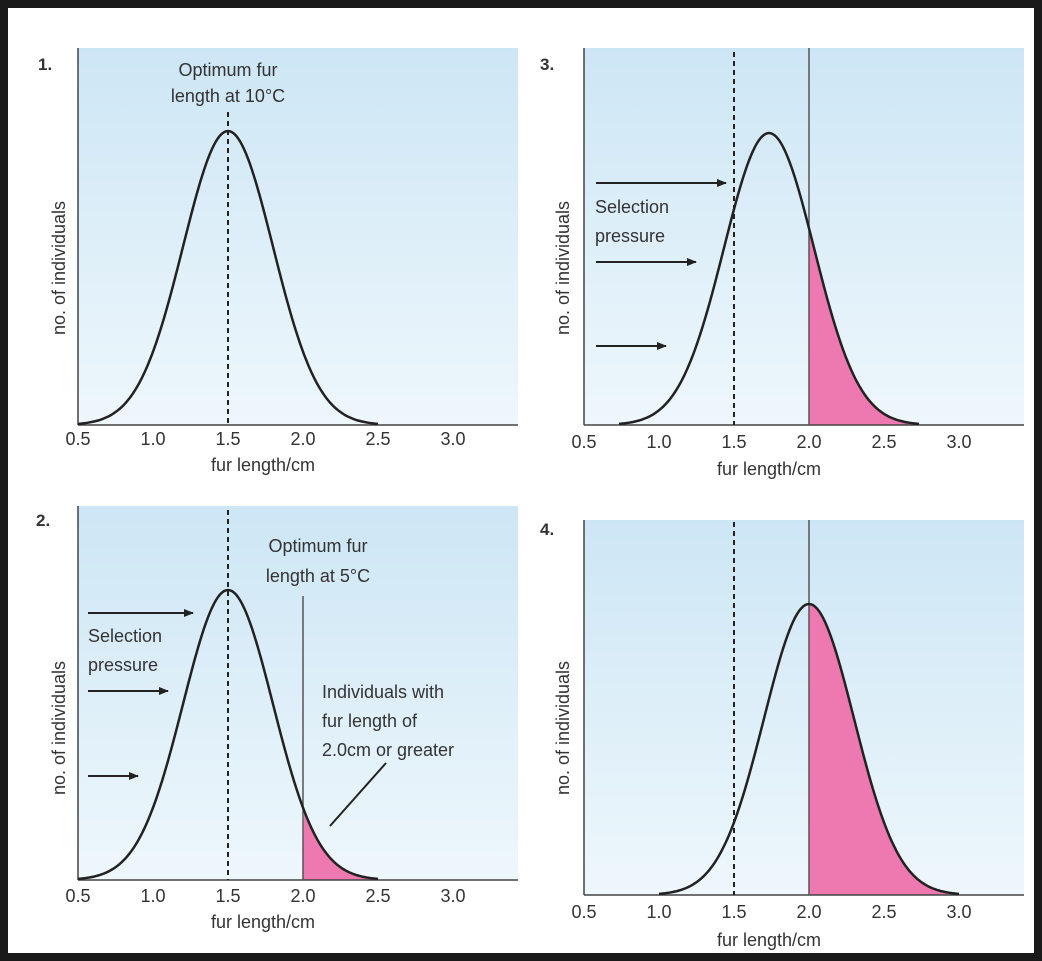  What do you see at coordinates (583, 912) in the screenshot?
I see `panel-4-tick-0.5: 0.5` at bounding box center [583, 912].